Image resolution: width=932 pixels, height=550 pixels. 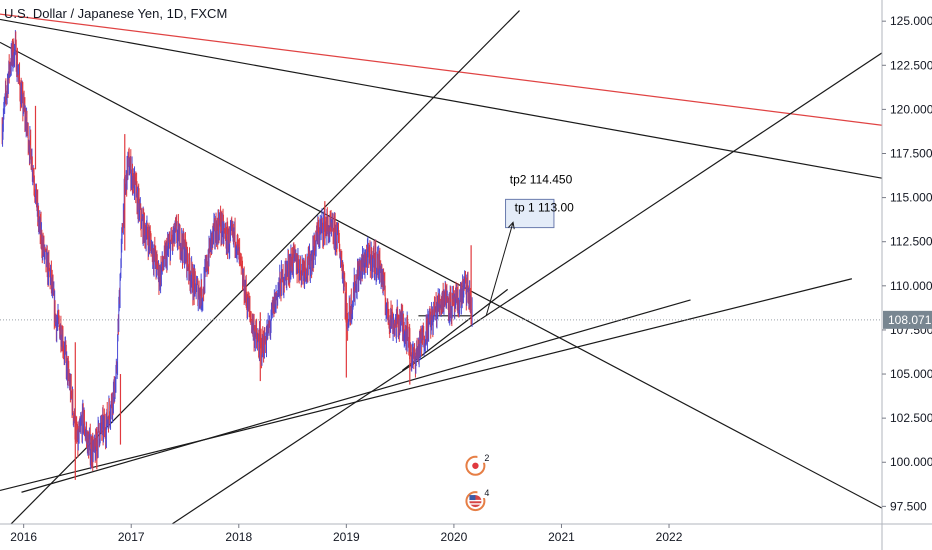 What do you see at coordinates (115, 13) in the screenshot?
I see `chart-title: U.S. Dollar / Japanese Yen, 1D, FXCM` at bounding box center [115, 13].